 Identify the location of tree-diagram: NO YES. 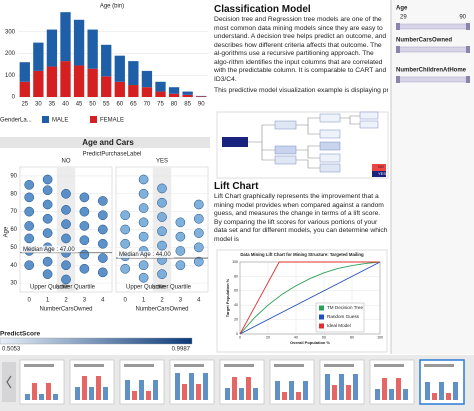
(302, 145).